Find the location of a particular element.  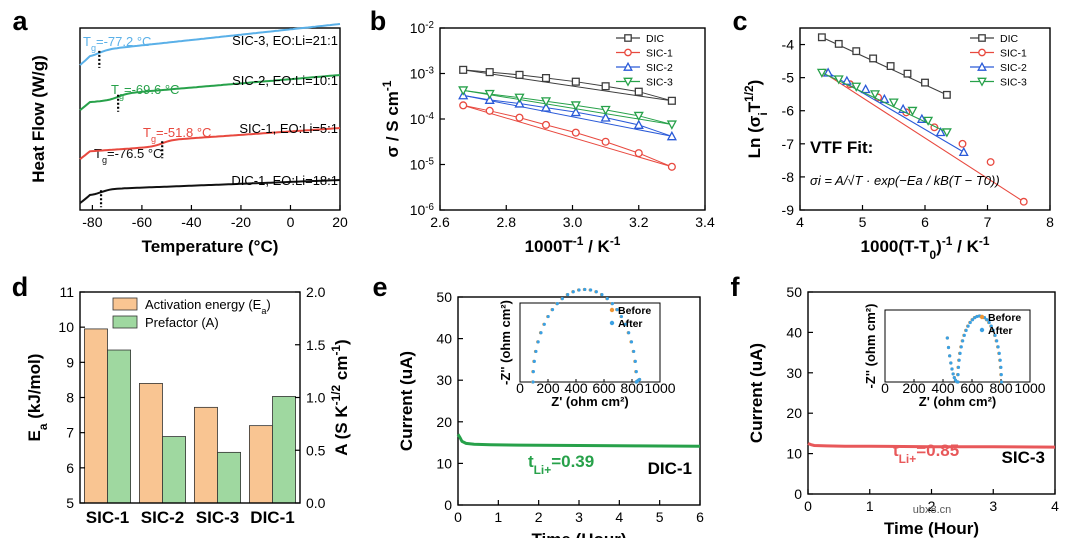

tg-label: Tg=-51.8 °C is located at coordinates (177, 134).